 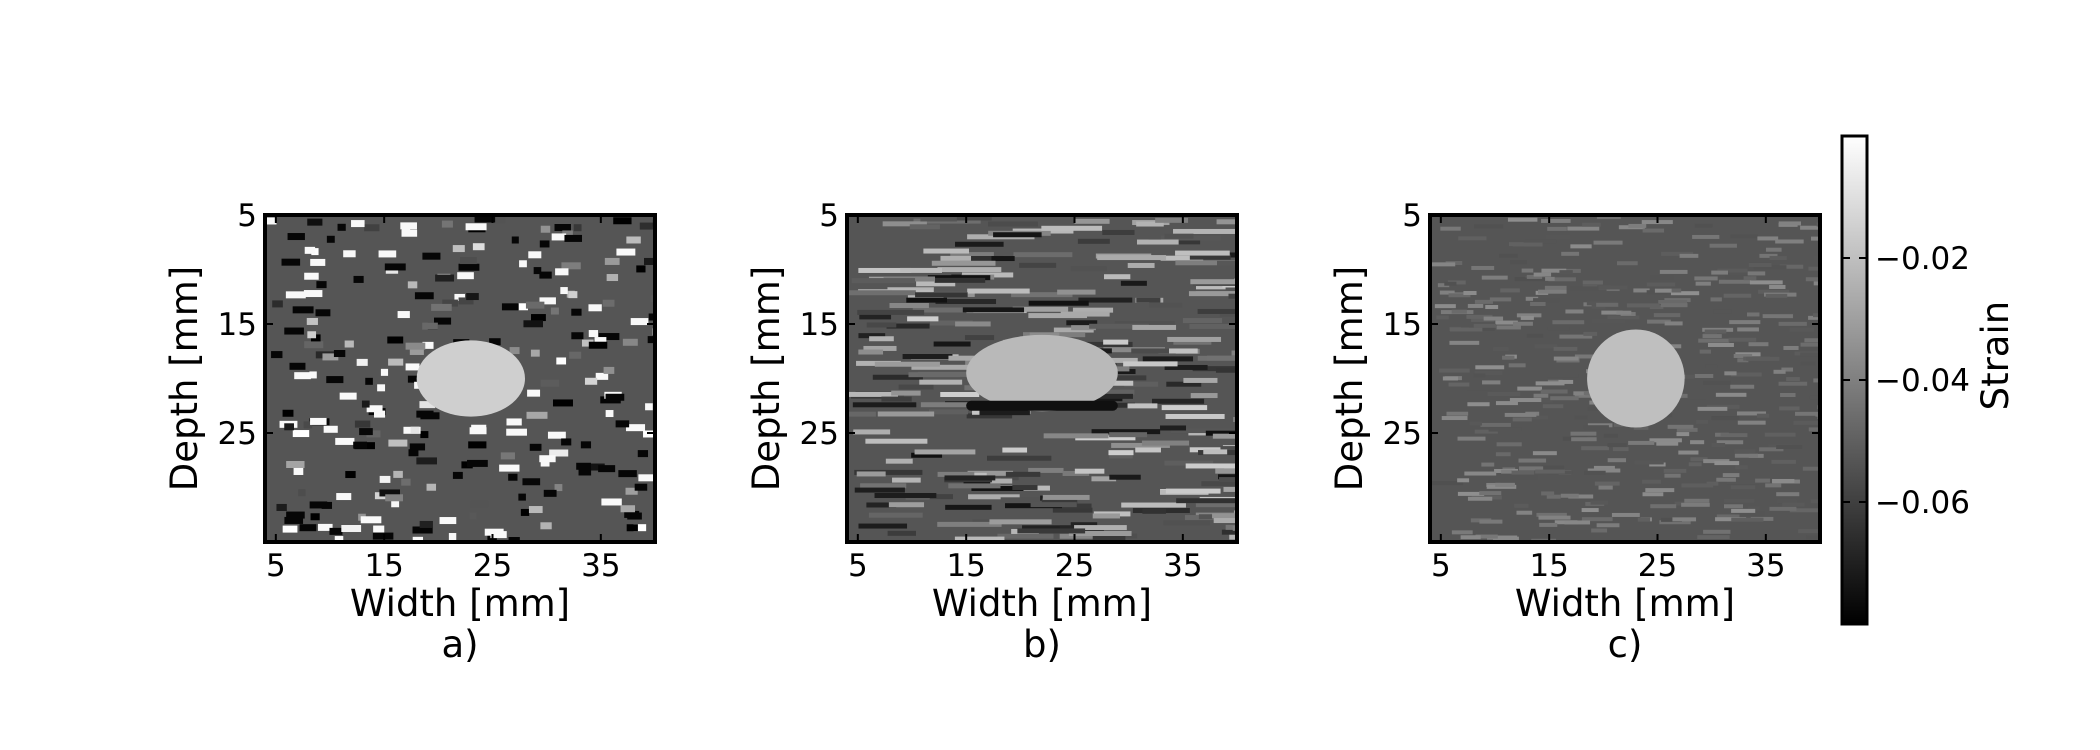 I want to click on panel-label: c), so click(x=1625, y=644).